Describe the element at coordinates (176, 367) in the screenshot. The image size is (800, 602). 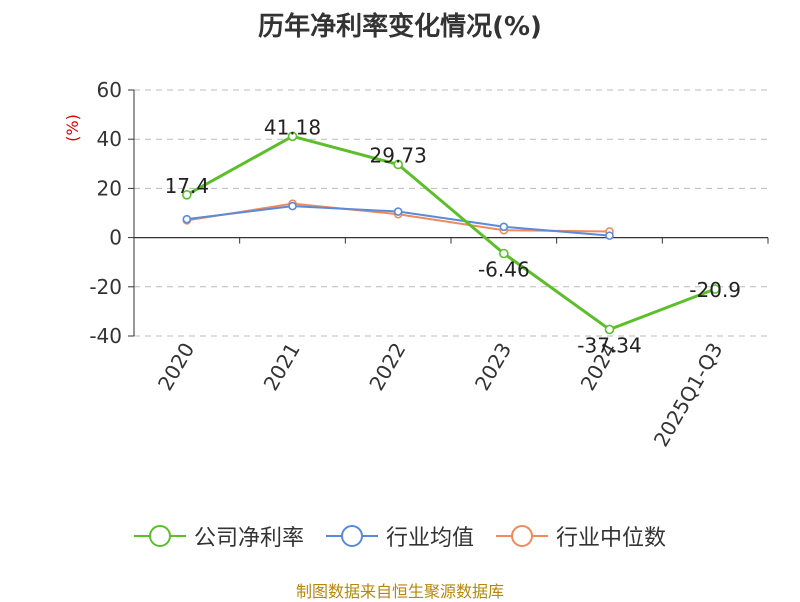
I see `x-tick-label: 2020` at that location.